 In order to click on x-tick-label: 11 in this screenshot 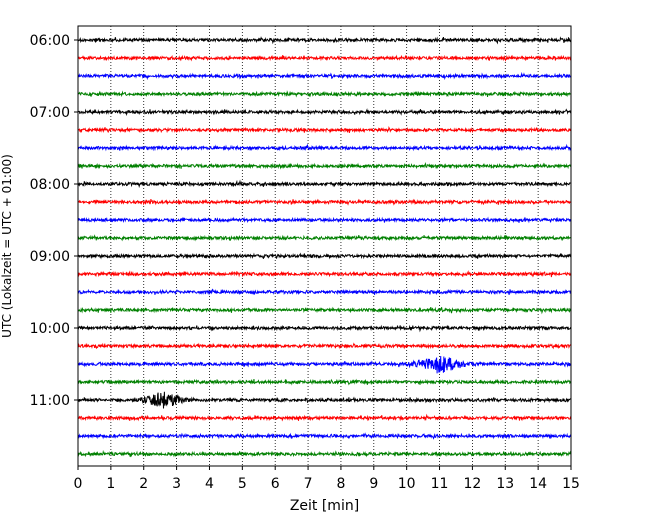, I will do `click(440, 484)`.